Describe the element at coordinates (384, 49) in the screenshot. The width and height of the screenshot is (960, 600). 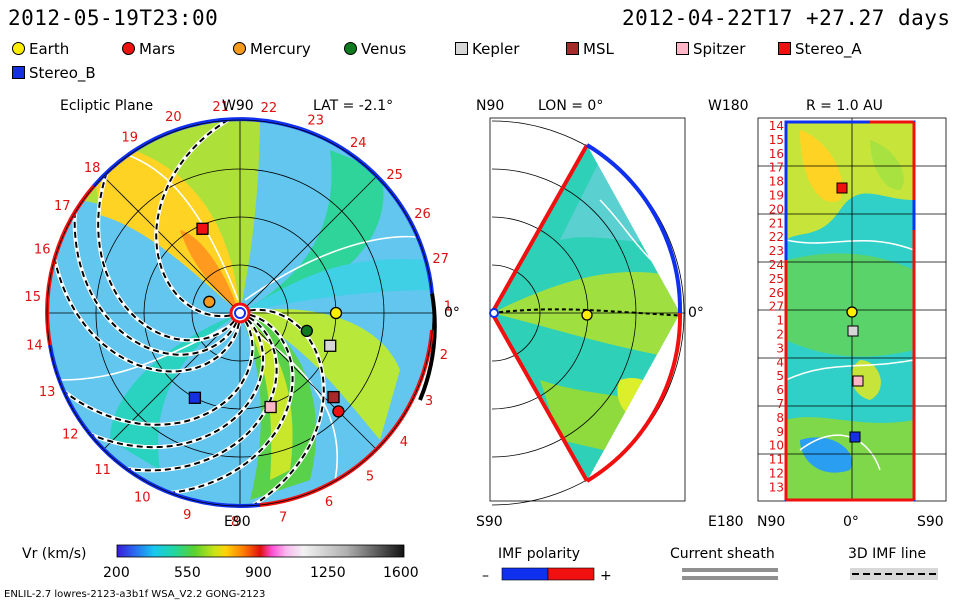
I see `legend-label: Venus` at that location.